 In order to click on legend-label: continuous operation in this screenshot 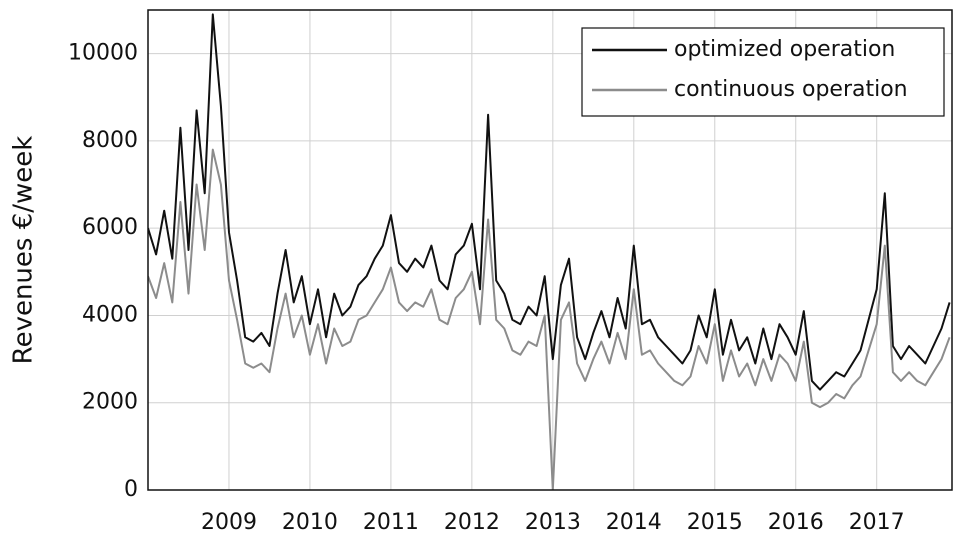, I will do `click(791, 89)`.